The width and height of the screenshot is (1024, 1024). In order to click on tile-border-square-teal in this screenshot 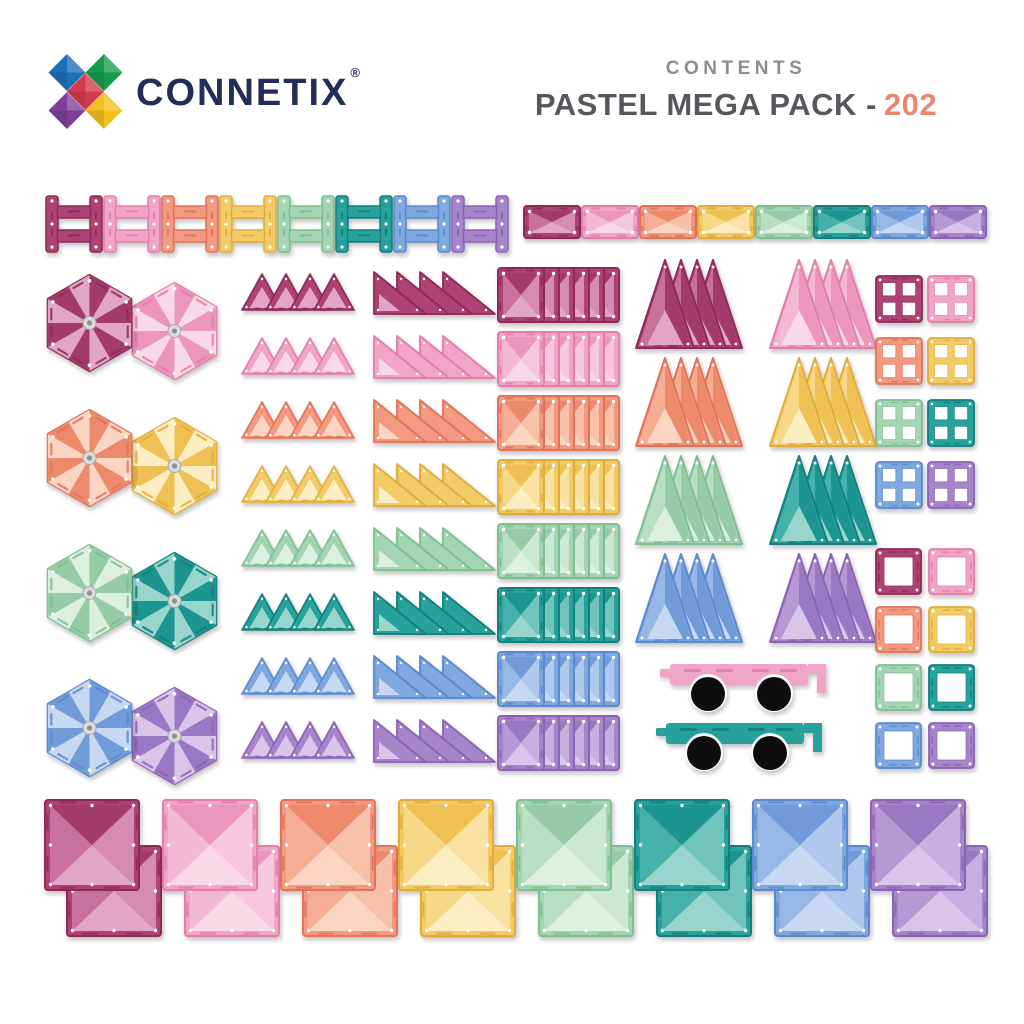, I will do `click(951, 687)`.